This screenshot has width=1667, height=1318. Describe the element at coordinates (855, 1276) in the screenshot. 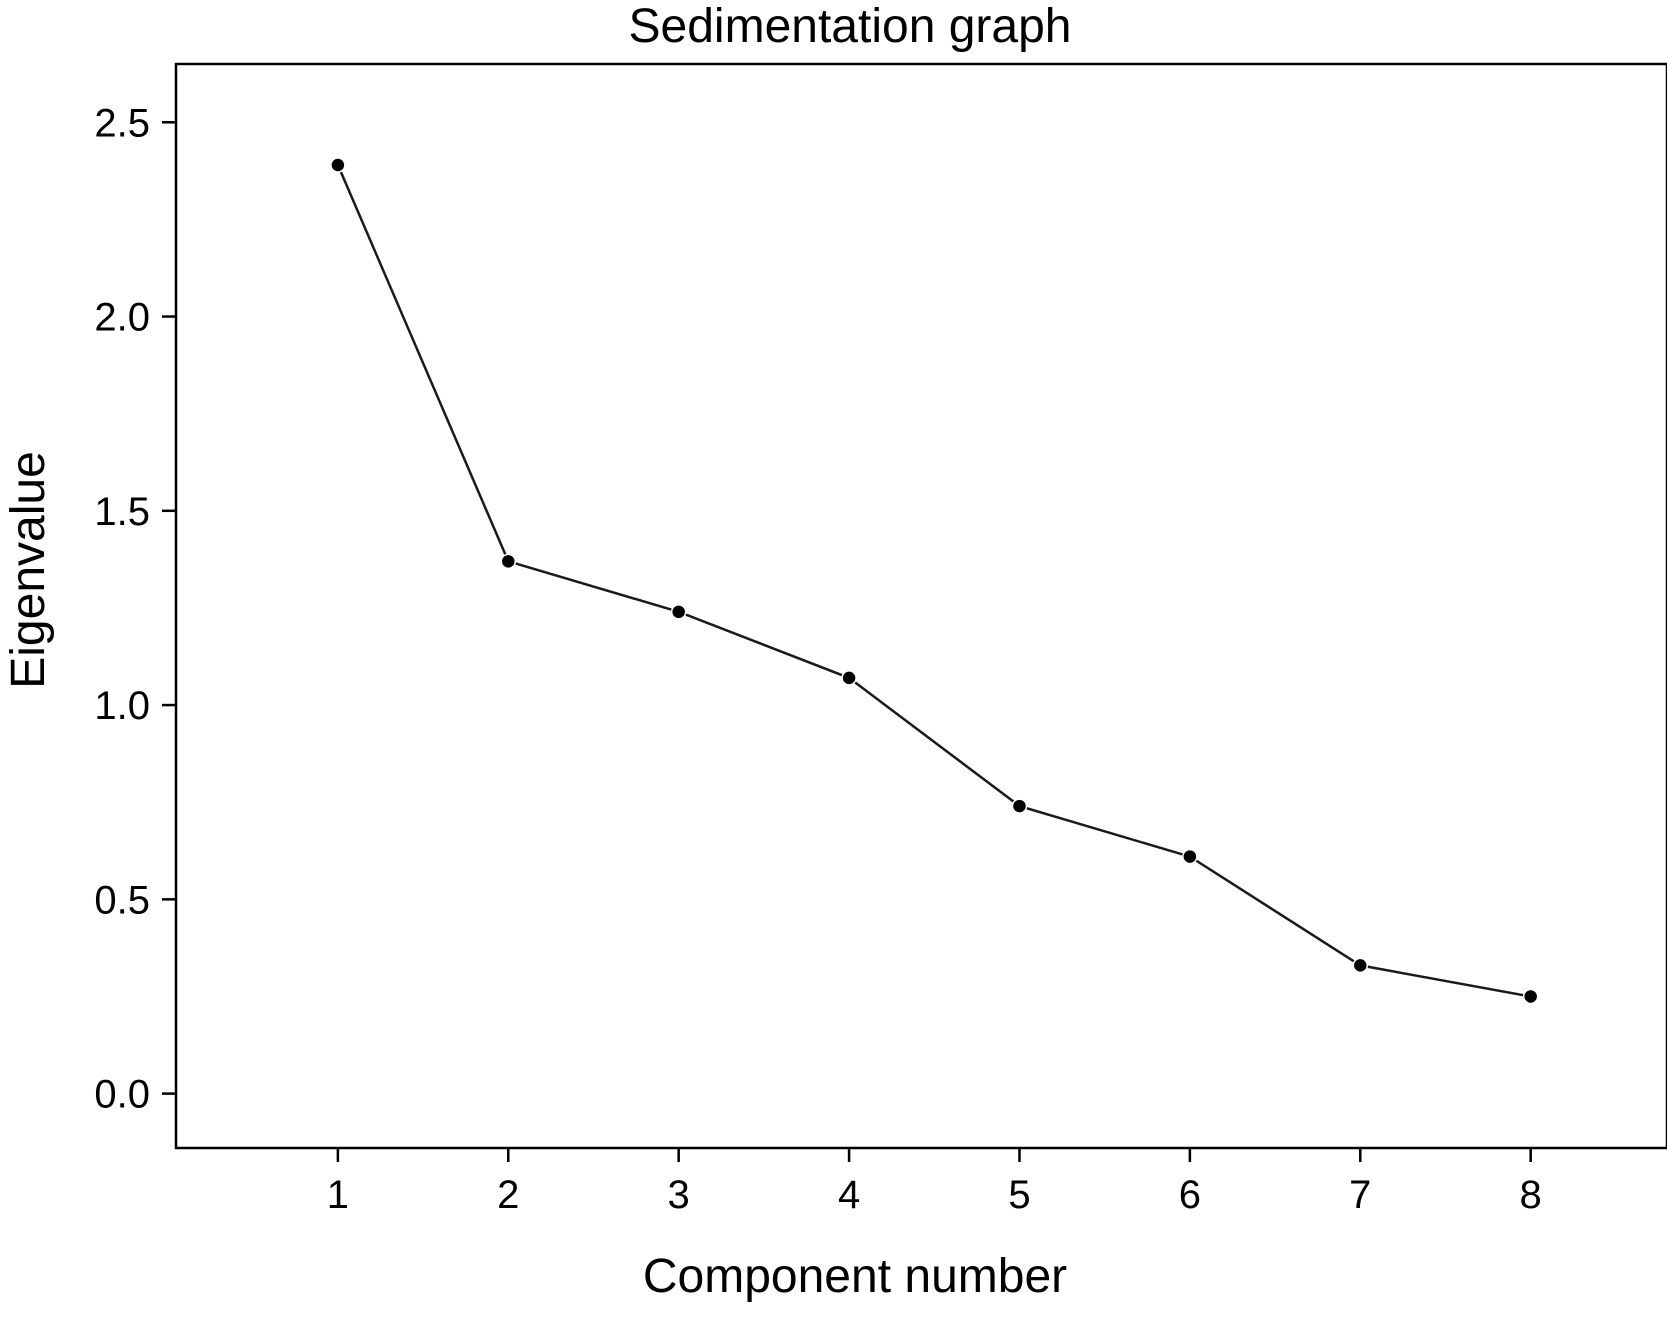

I see `x-axis-label: Component number` at that location.